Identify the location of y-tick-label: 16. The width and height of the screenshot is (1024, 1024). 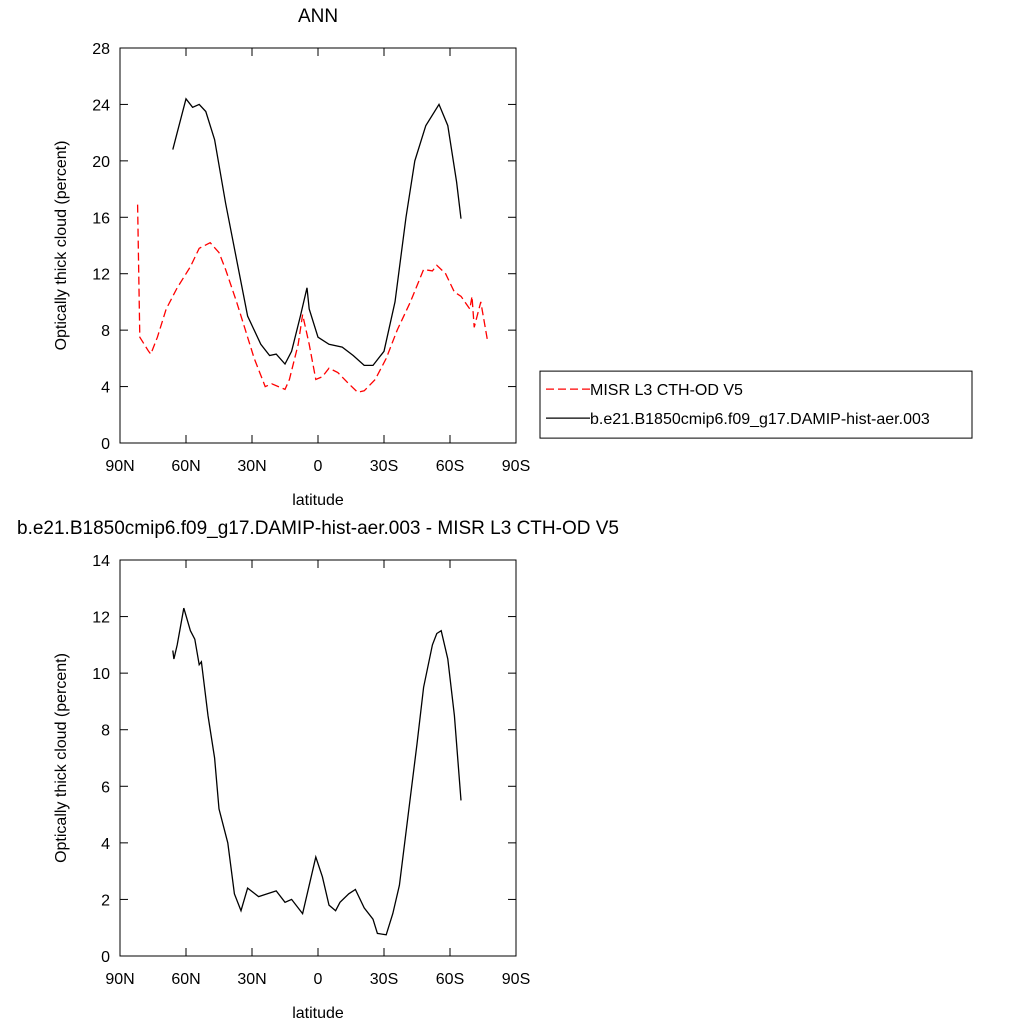
(101, 218).